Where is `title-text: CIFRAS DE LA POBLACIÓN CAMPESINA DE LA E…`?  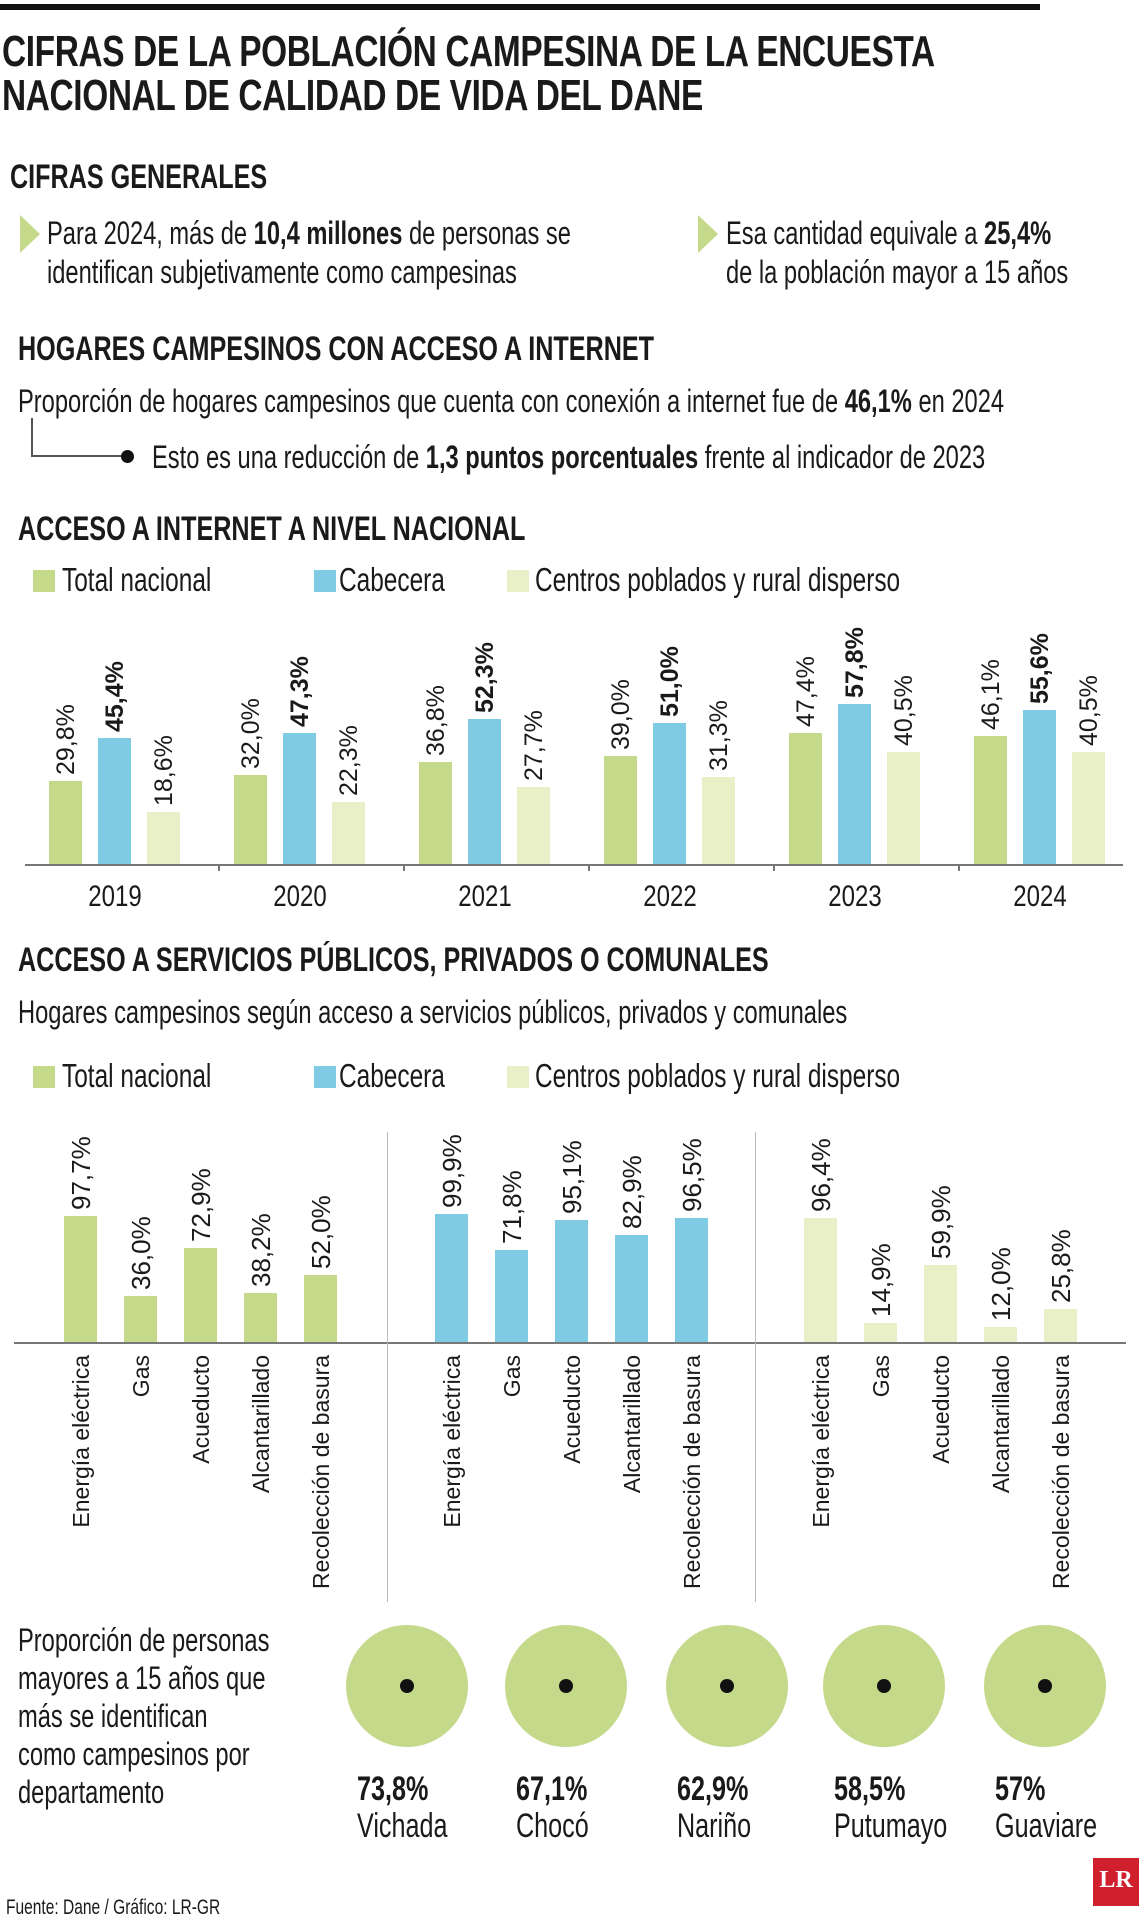
title-text: CIFRAS DE LA POBLACIÓN CAMPESINA DE LA E… is located at coordinates (468, 51).